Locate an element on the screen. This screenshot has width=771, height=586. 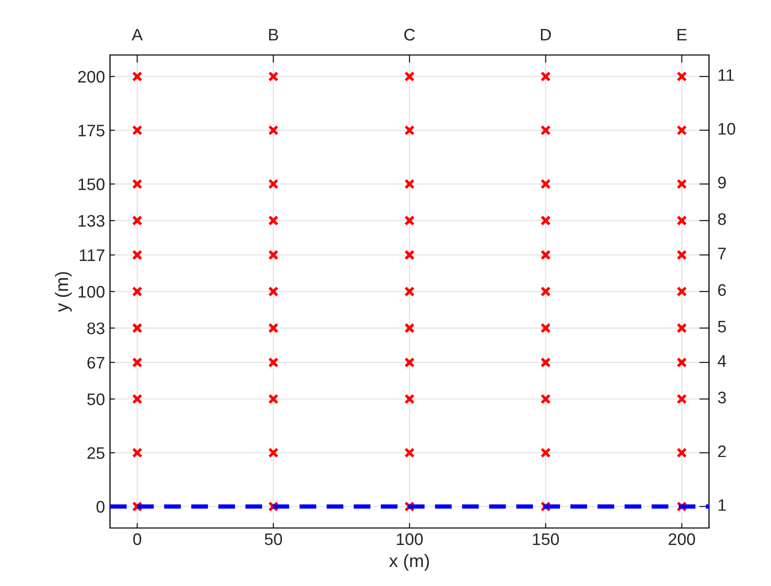
x-tick-label: 0 is located at coordinates (137, 539).